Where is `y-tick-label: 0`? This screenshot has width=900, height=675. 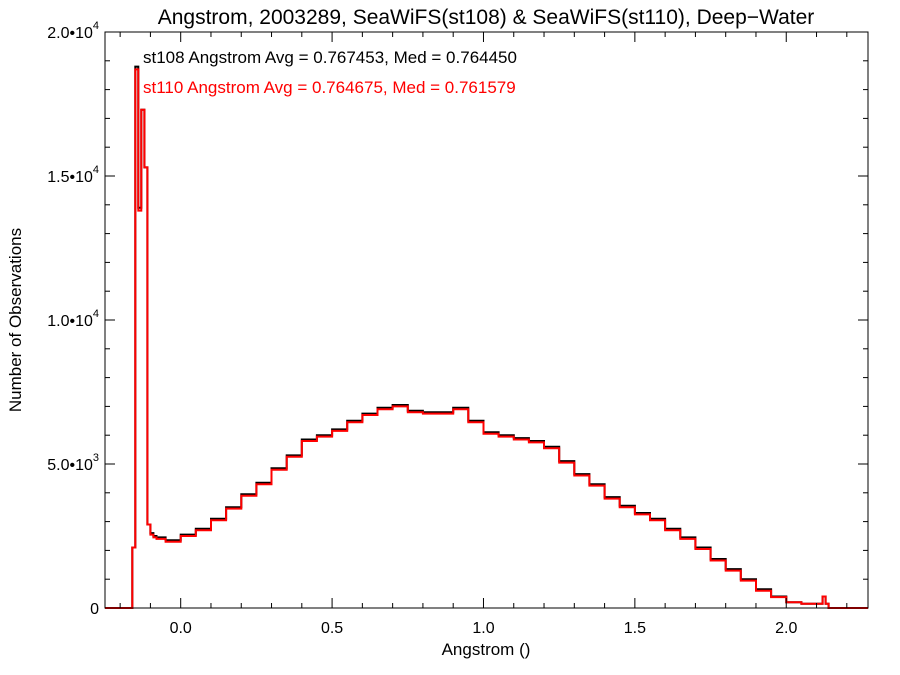
y-tick-label: 0 is located at coordinates (94, 609).